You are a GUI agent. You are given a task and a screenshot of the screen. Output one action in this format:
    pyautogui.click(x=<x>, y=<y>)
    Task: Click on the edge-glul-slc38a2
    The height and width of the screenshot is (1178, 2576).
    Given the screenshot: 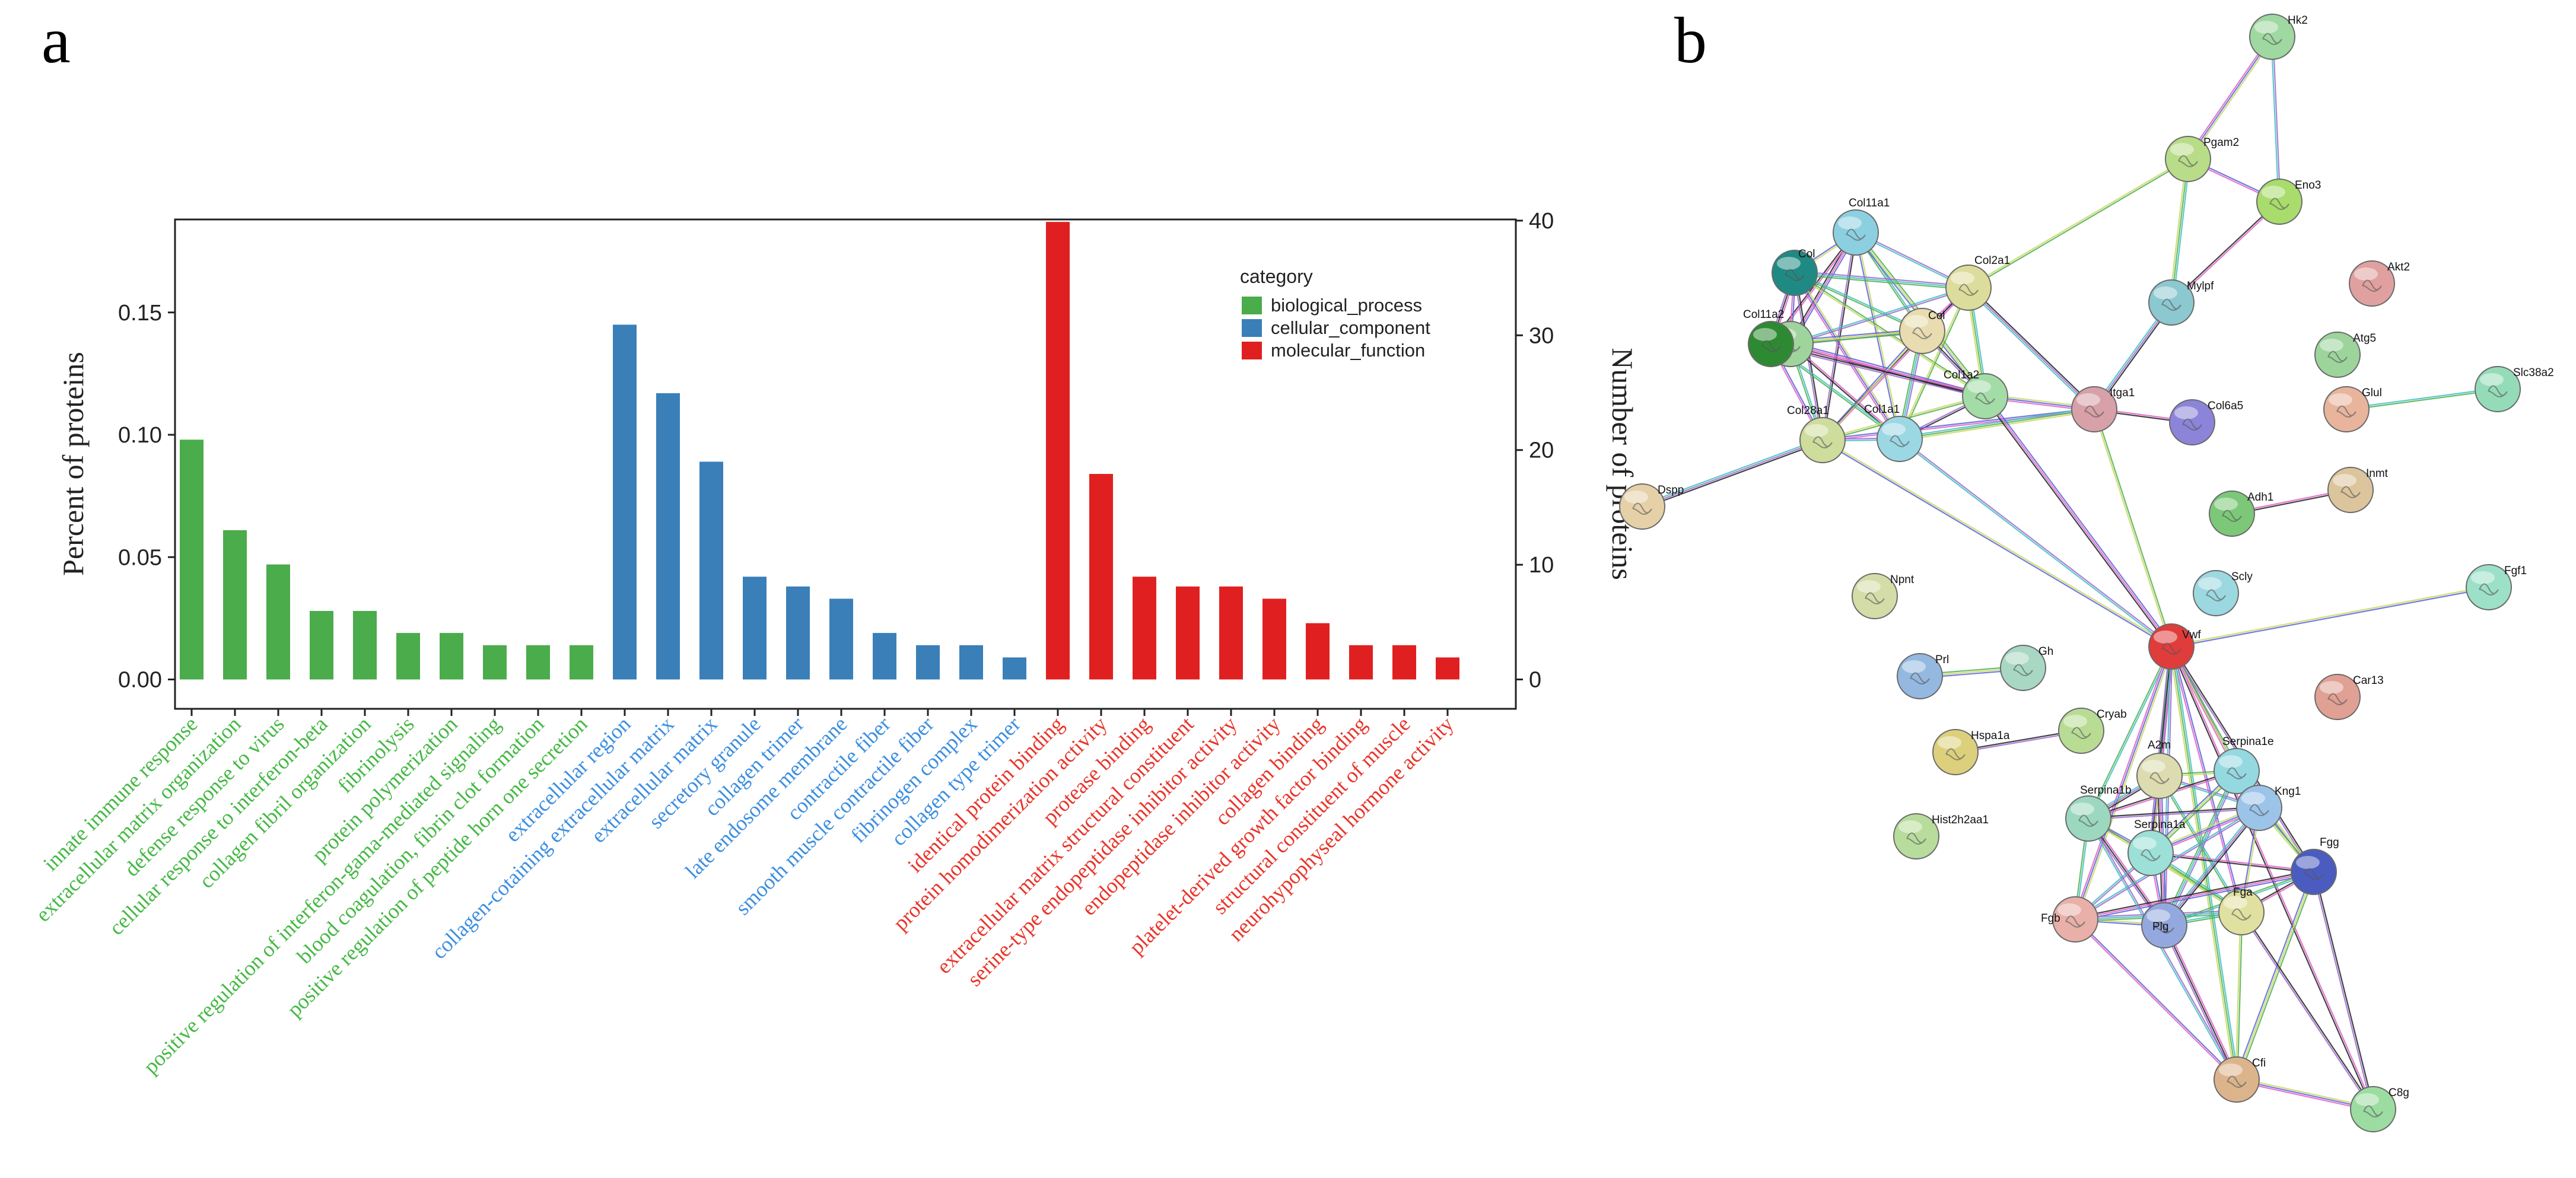 What is the action you would take?
    pyautogui.click(x=2422, y=399)
    